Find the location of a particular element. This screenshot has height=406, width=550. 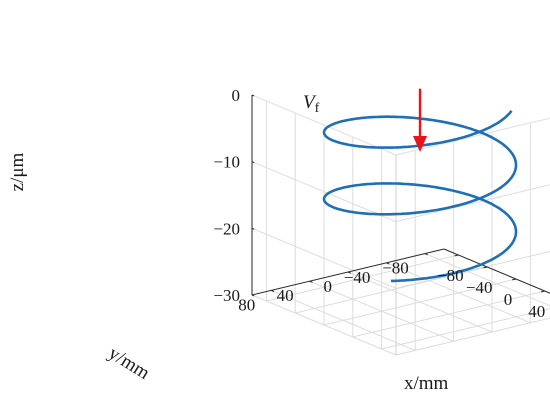

x-tick-label: 0 is located at coordinates (508, 299).